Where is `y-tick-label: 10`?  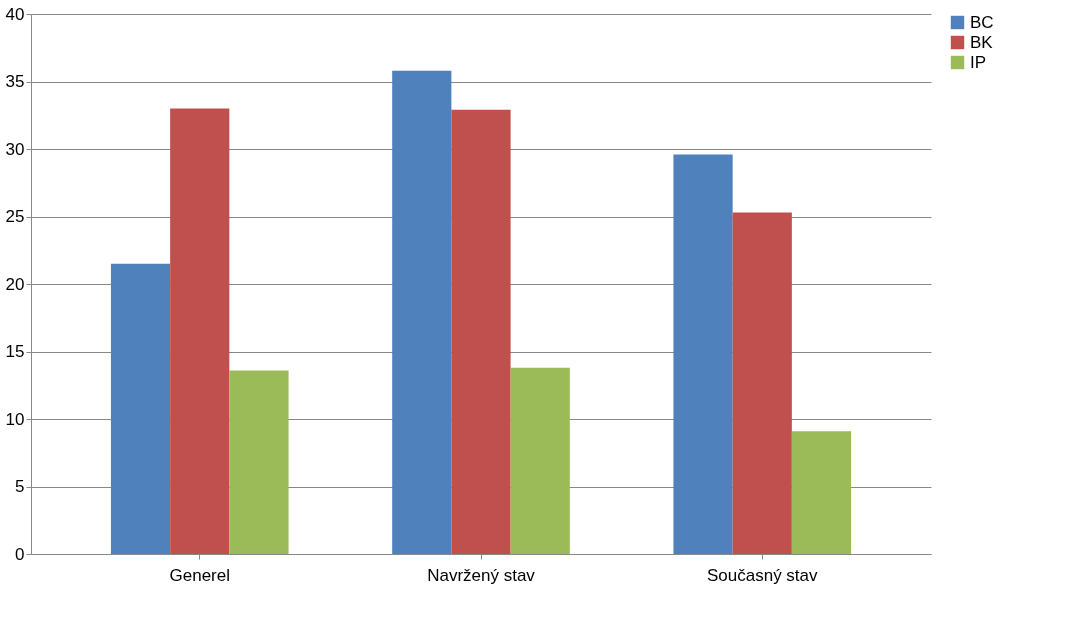 y-tick-label: 10 is located at coordinates (15, 419).